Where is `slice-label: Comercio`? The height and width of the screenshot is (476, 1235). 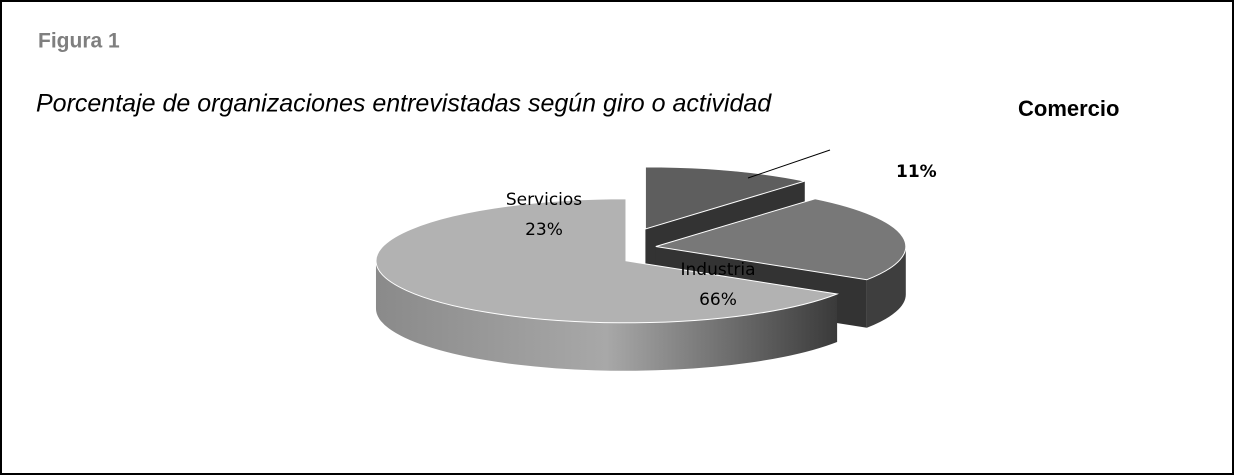 slice-label: Comercio is located at coordinates (1068, 108).